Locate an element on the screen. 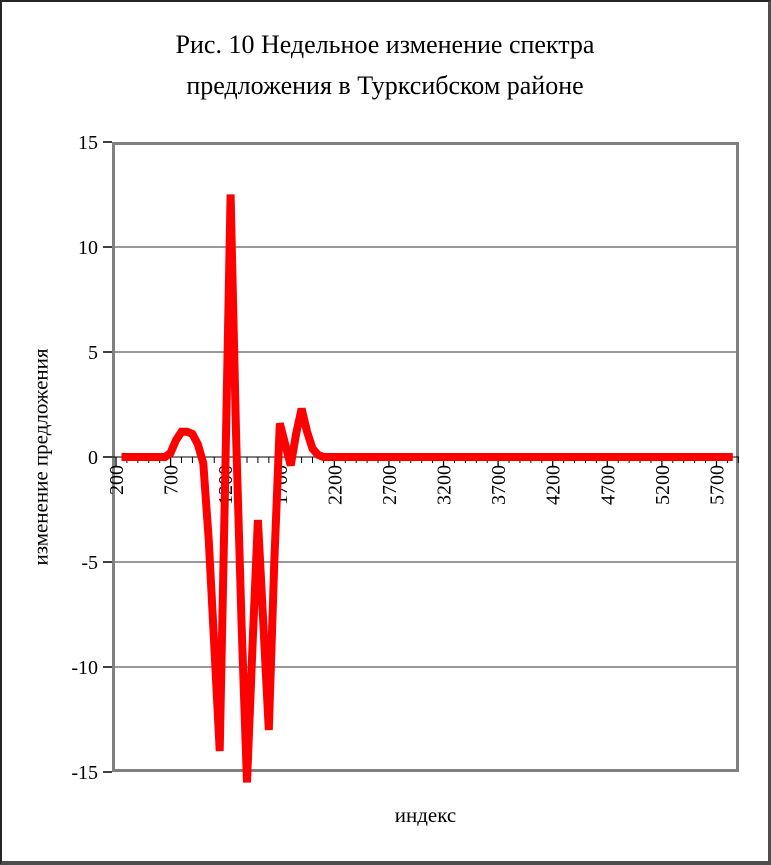 The width and height of the screenshot is (771, 865). x-tick-label: 3200 is located at coordinates (445, 485).